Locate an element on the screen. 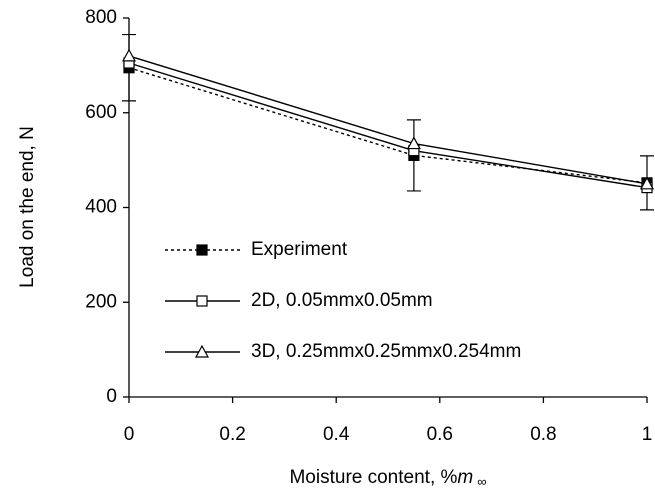 The image size is (655, 497). y-axis-title: Load on the end, N is located at coordinates (27, 207).